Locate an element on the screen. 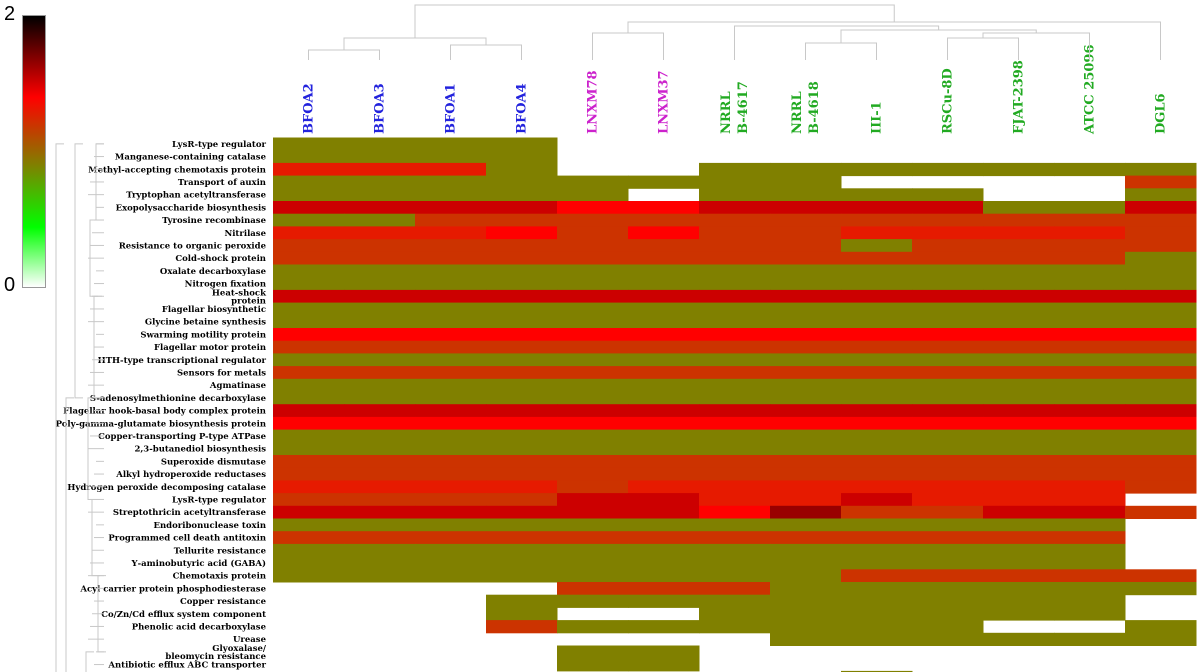  row-label: Tryptophan acetyltransferase is located at coordinates (196, 196).